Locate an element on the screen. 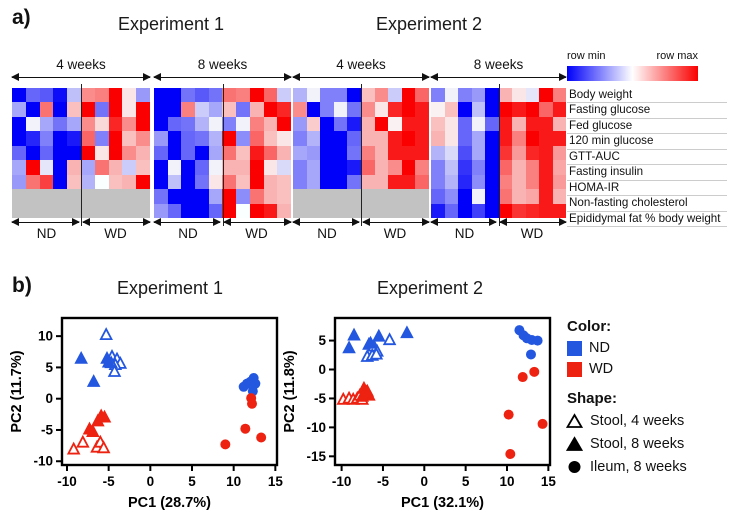 This screenshot has width=731, height=527. nd-color-swatch is located at coordinates (574, 348).